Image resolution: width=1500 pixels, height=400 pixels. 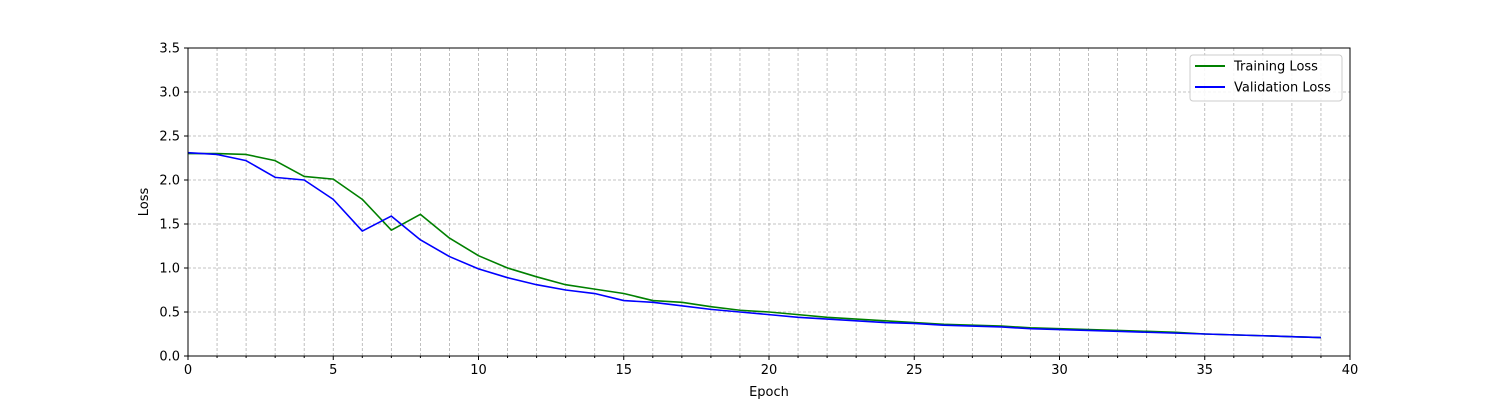 I want to click on legend-box, so click(x=1266, y=78).